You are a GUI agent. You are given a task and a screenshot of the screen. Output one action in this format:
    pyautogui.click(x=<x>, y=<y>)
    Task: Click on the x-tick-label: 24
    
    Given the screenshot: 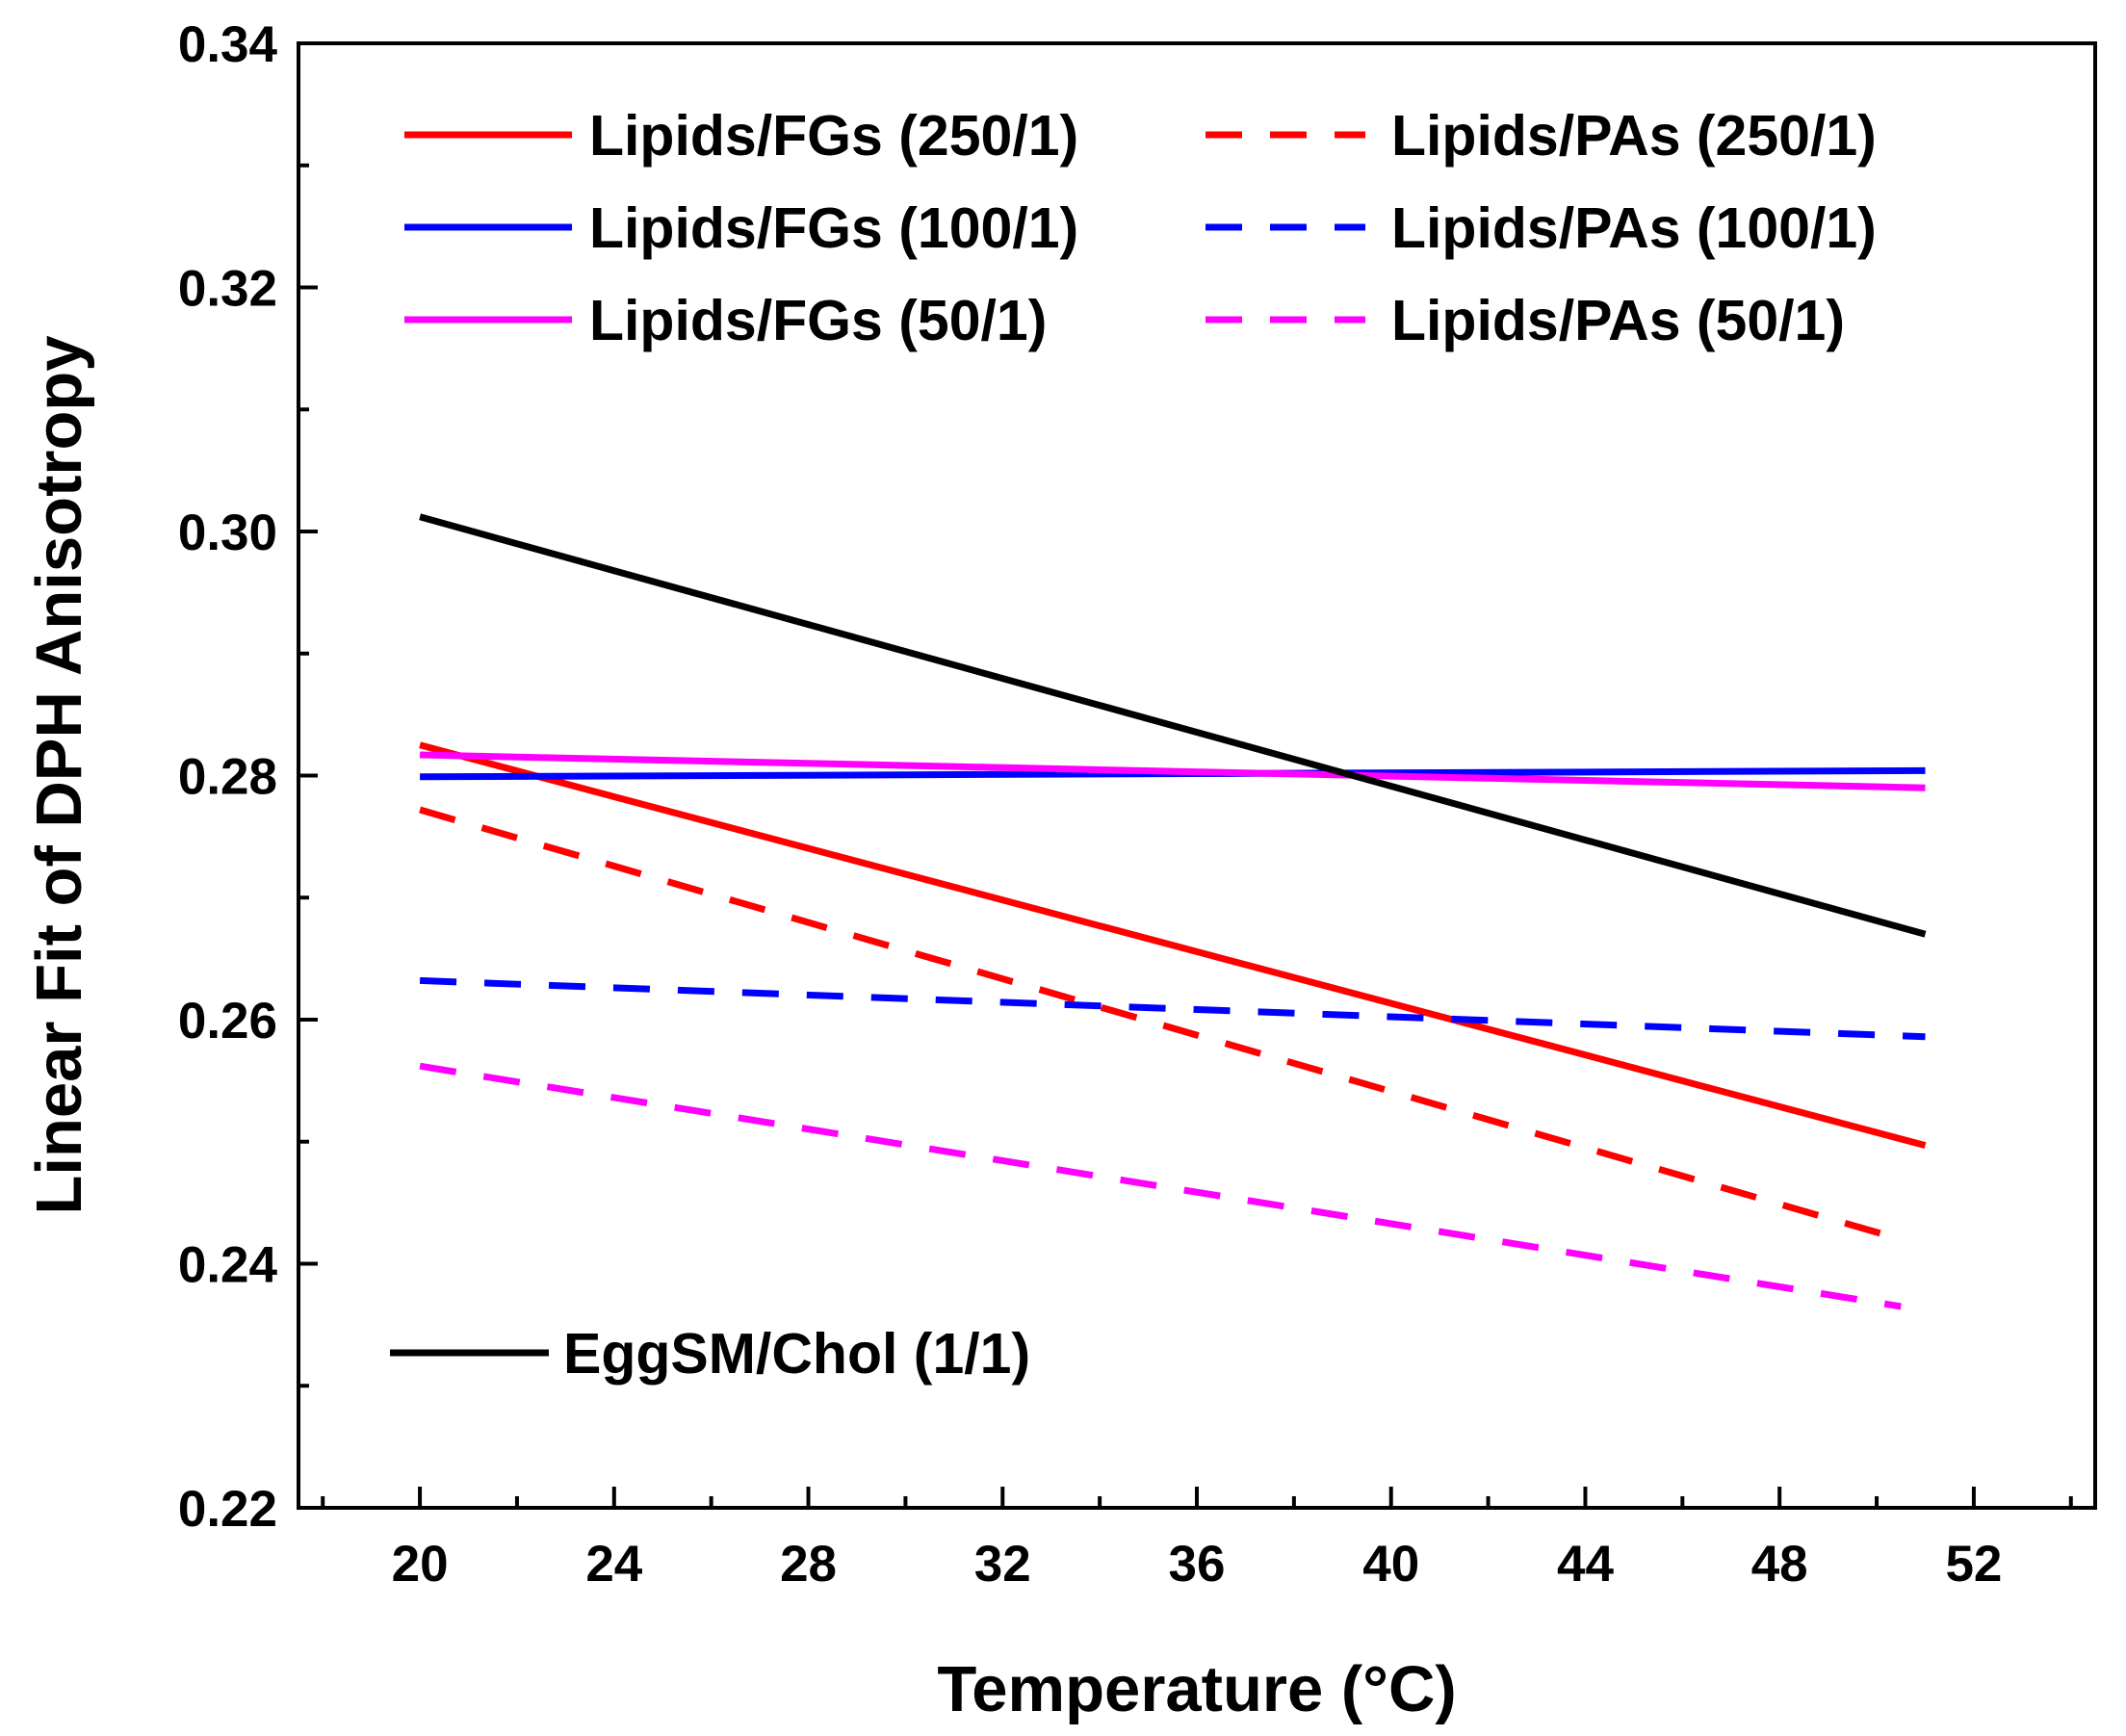 What is the action you would take?
    pyautogui.click(x=613, y=1564)
    